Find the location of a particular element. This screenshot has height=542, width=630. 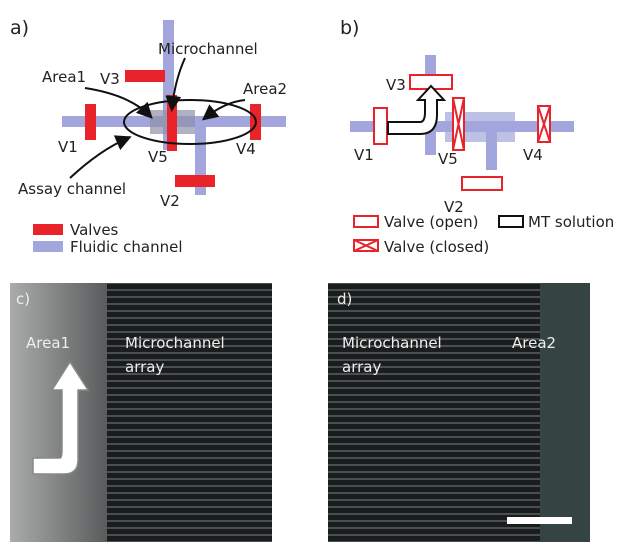

callout: Assay channel is located at coordinates (72, 189).